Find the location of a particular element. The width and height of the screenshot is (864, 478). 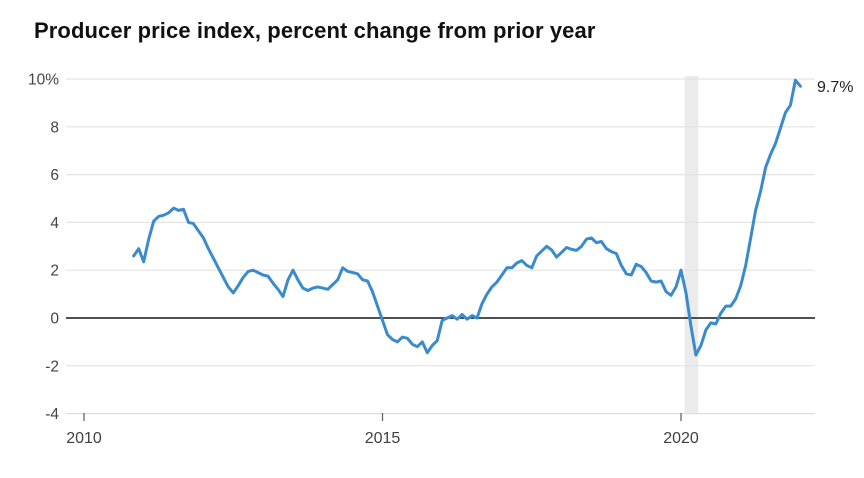

y-axis-tick-label: -4 is located at coordinates (52, 414).